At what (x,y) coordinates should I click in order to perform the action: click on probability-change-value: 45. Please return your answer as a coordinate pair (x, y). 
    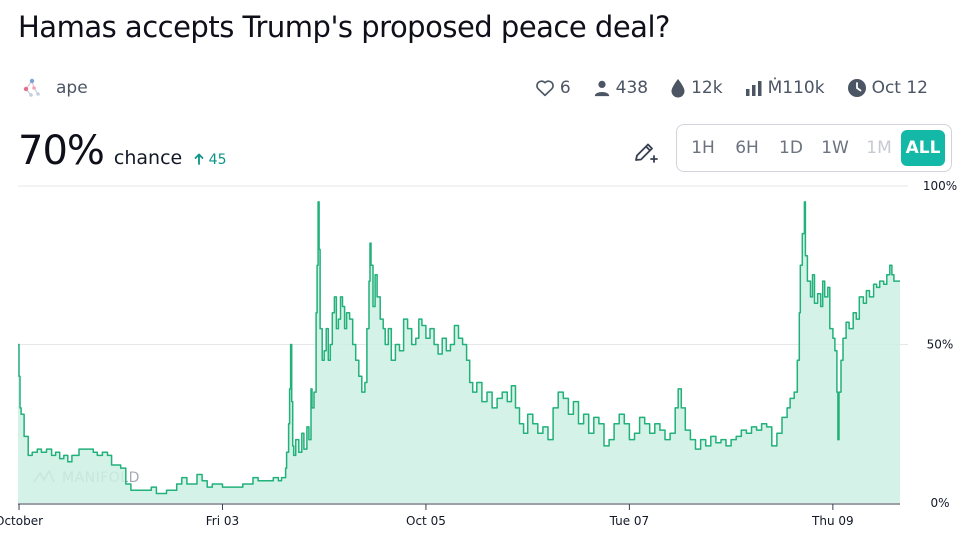
    Looking at the image, I should click on (217, 160).